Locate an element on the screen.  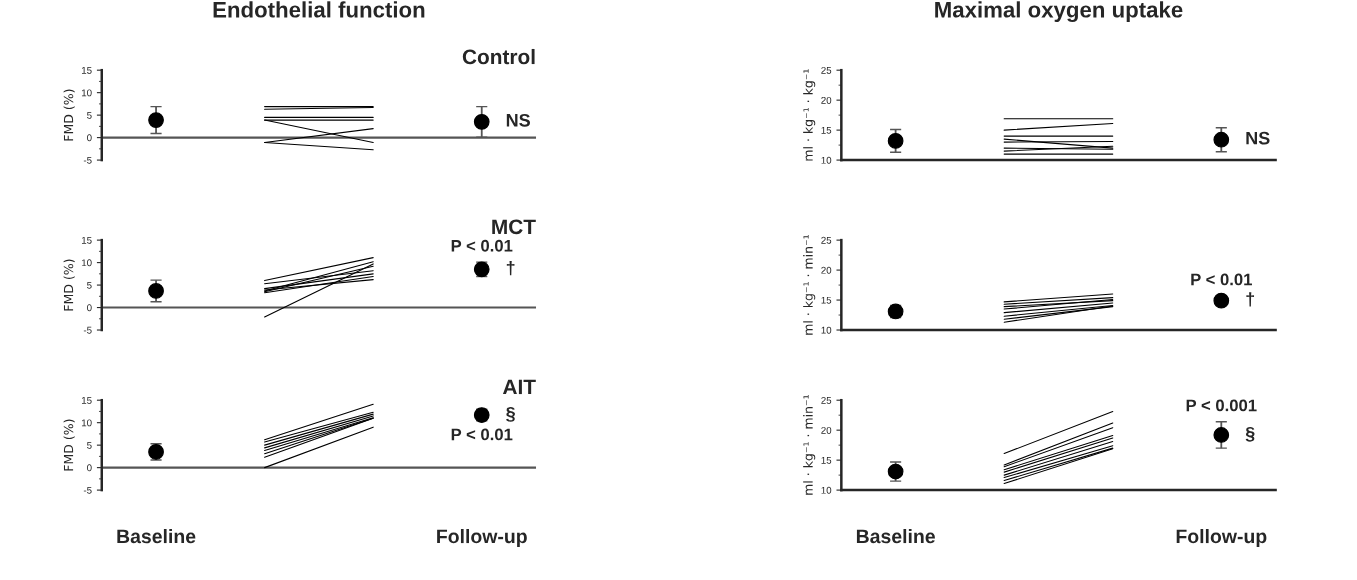
y-axis-title: ml · kg⁻¹ · kg⁻¹ is located at coordinates (809, 115).